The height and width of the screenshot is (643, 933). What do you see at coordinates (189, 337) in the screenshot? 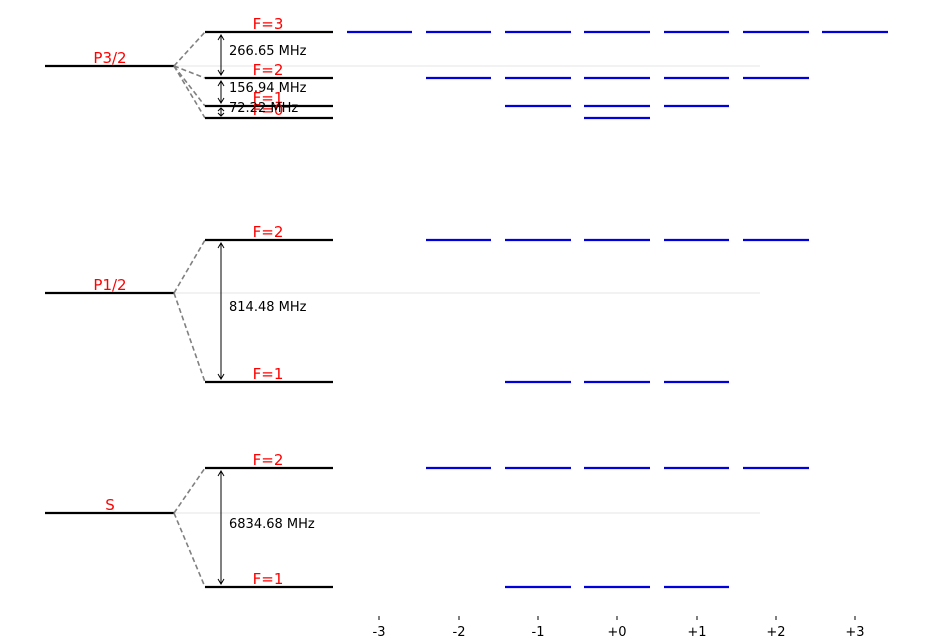
I see `connector-p1-2-f1` at bounding box center [189, 337].